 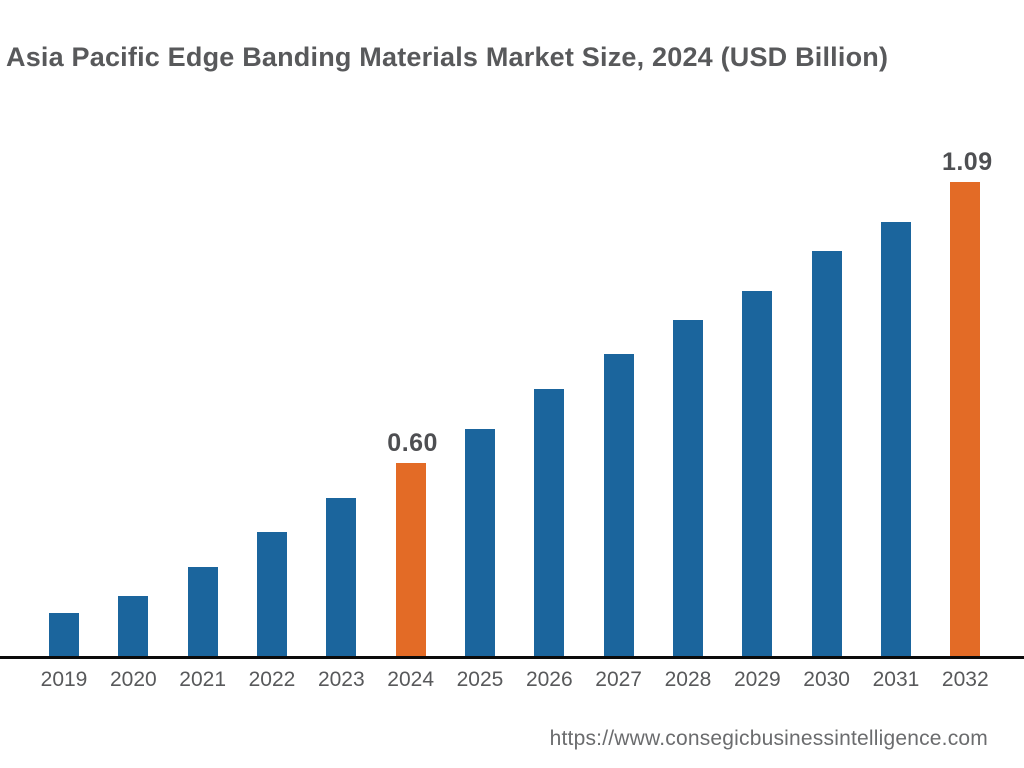 What do you see at coordinates (480, 679) in the screenshot?
I see `x-tick-2025: 2025` at bounding box center [480, 679].